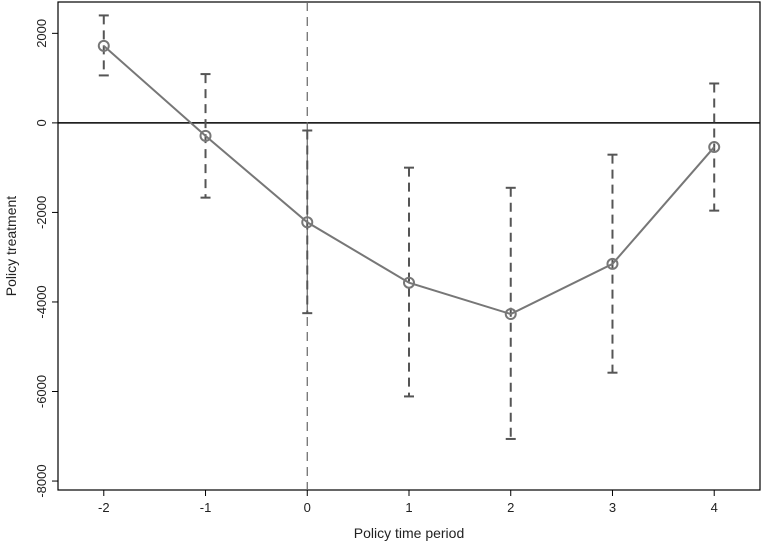 Image resolution: width=765 pixels, height=546 pixels. I want to click on y-tick-label: -6000, so click(41, 391).